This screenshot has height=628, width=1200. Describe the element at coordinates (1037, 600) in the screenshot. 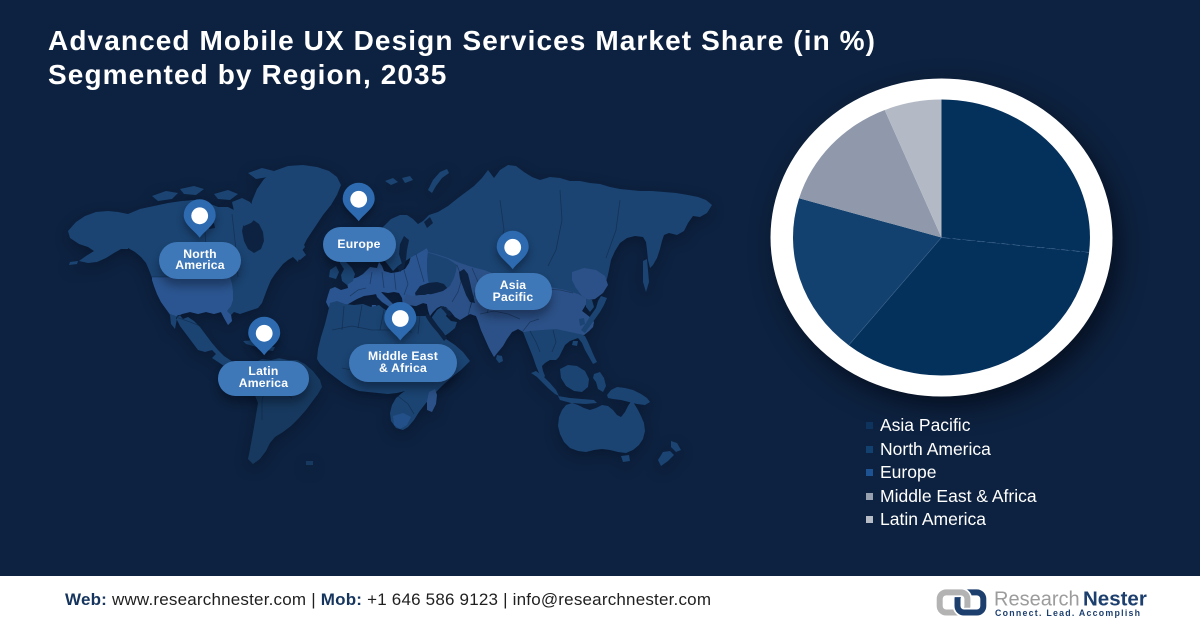

I see `svg-text: Research` at that location.